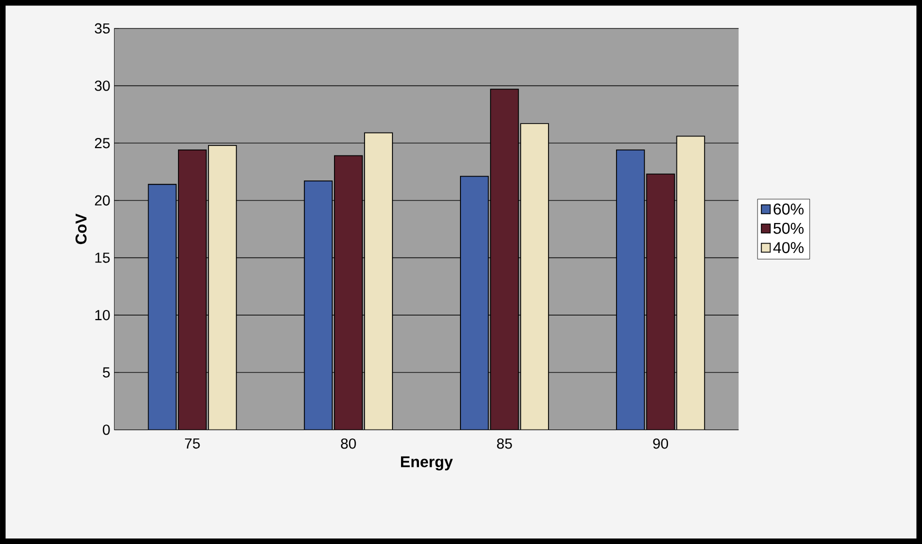  I want to click on y-tick-label: 35, so click(102, 28).